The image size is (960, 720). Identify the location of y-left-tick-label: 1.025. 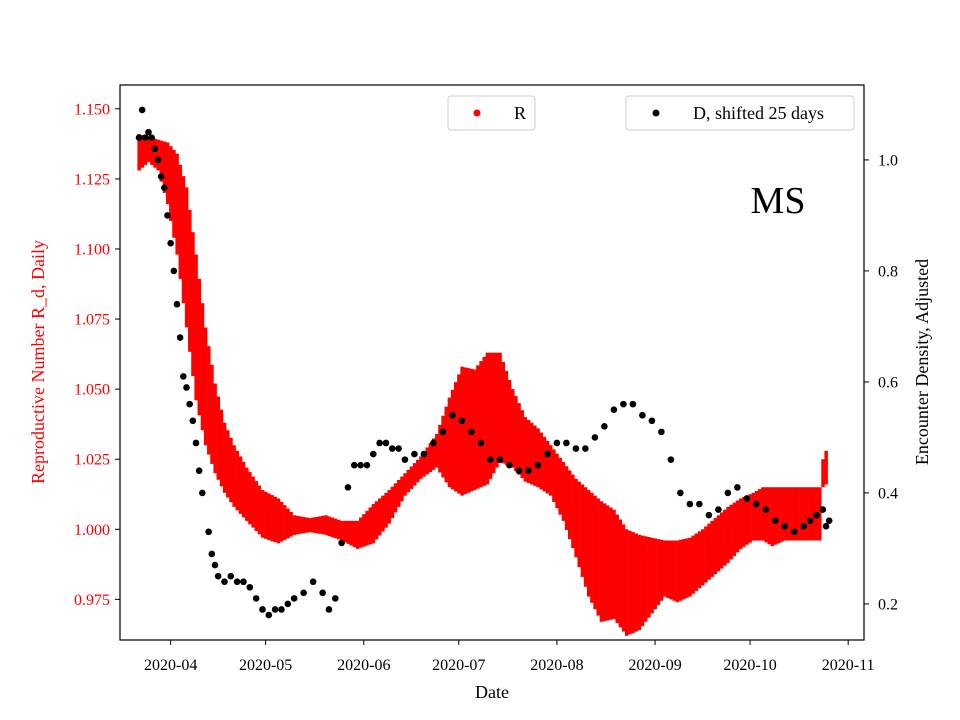
(92, 460).